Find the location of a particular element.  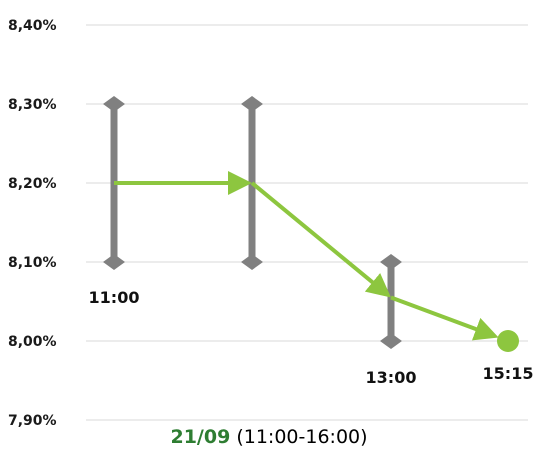

current-point is located at coordinates (508, 341).